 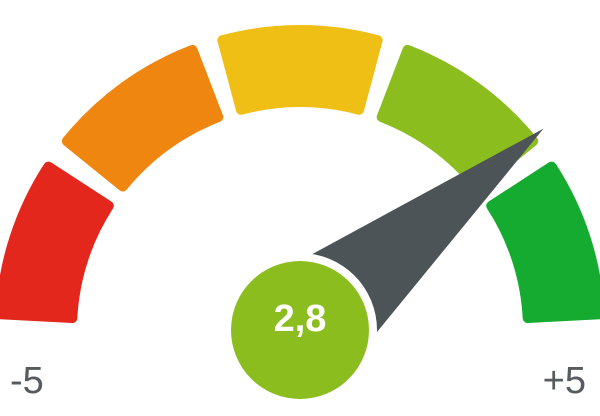 What do you see at coordinates (300, 319) in the screenshot?
I see `gauge-value: 2,8` at bounding box center [300, 319].